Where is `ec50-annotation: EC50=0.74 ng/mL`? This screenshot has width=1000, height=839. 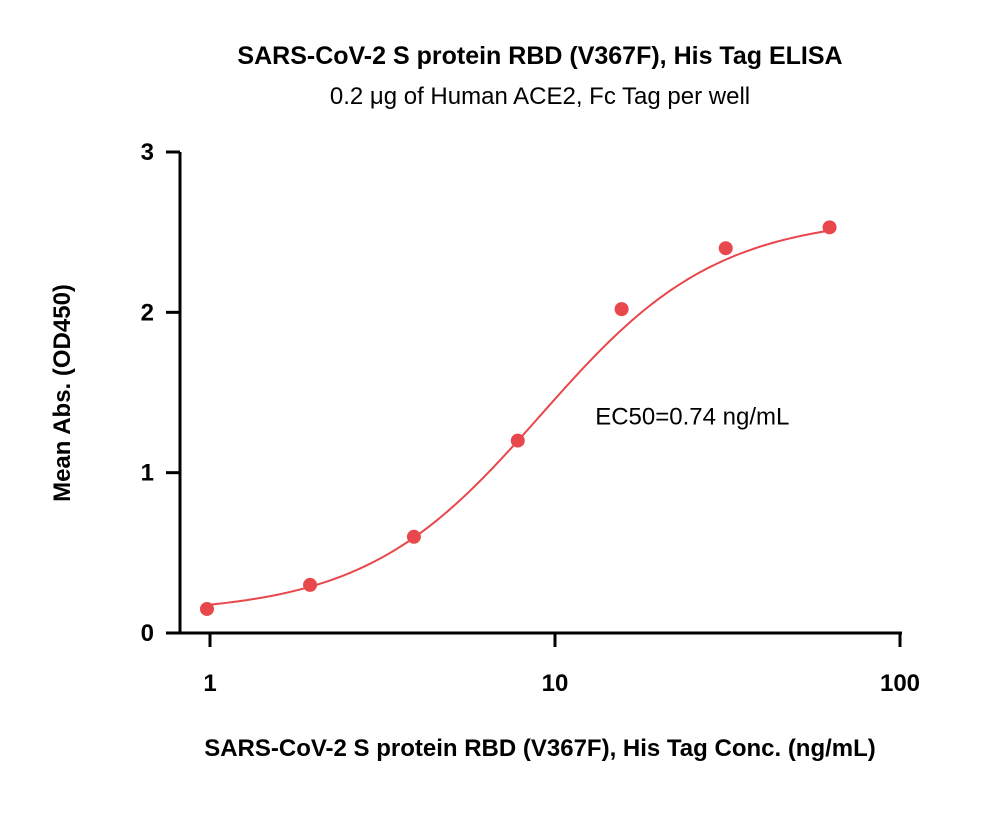
ec50-annotation: EC50=0.74 ng/mL is located at coordinates (692, 417).